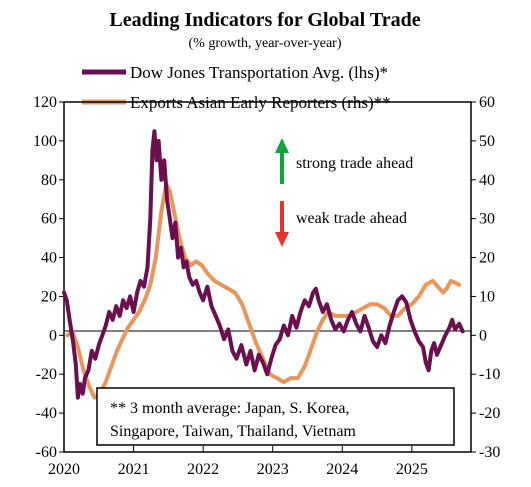 The width and height of the screenshot is (531, 487). I want to click on chart-title: Leading Indicators for Global Trade, so click(264, 20).